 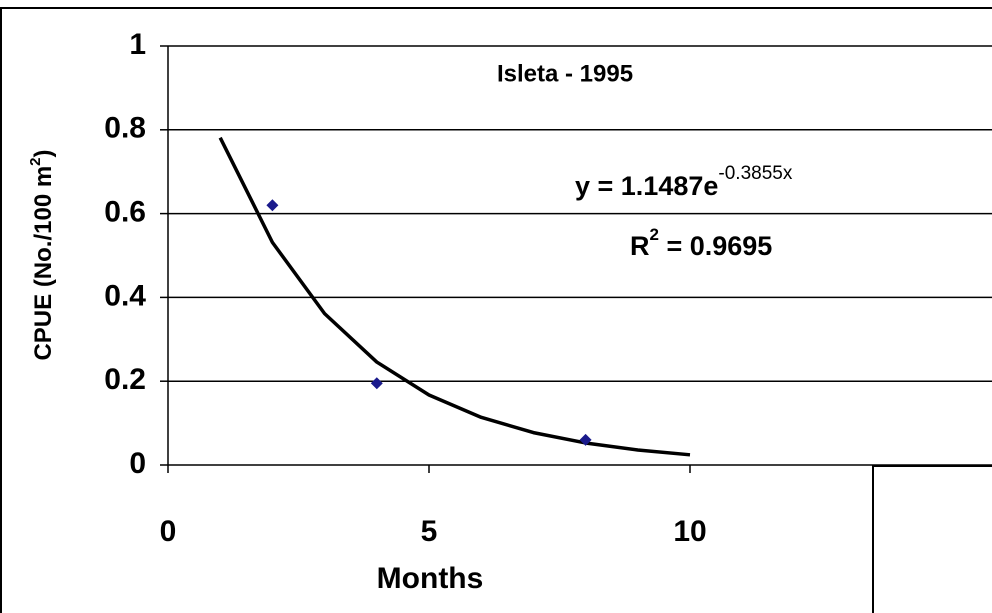 What do you see at coordinates (43, 263) in the screenshot?
I see `y-axis-title-base: CPUE (No./100 m` at bounding box center [43, 263].